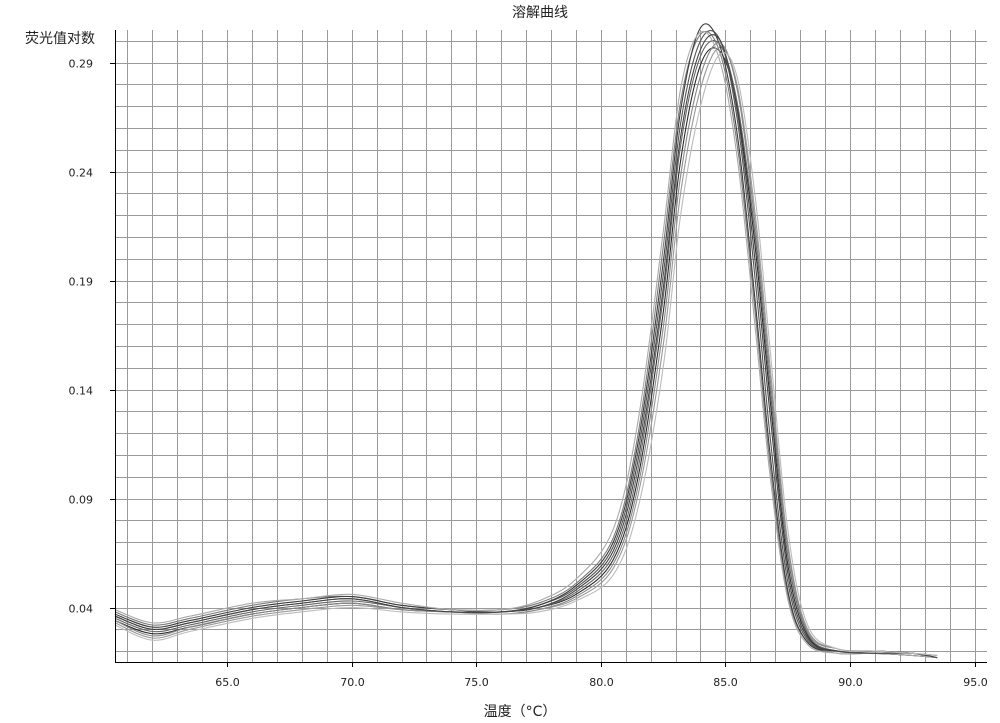 This screenshot has width=1000, height=723. Describe the element at coordinates (81, 282) in the screenshot. I see `y-tick-label: 0.19` at that location.